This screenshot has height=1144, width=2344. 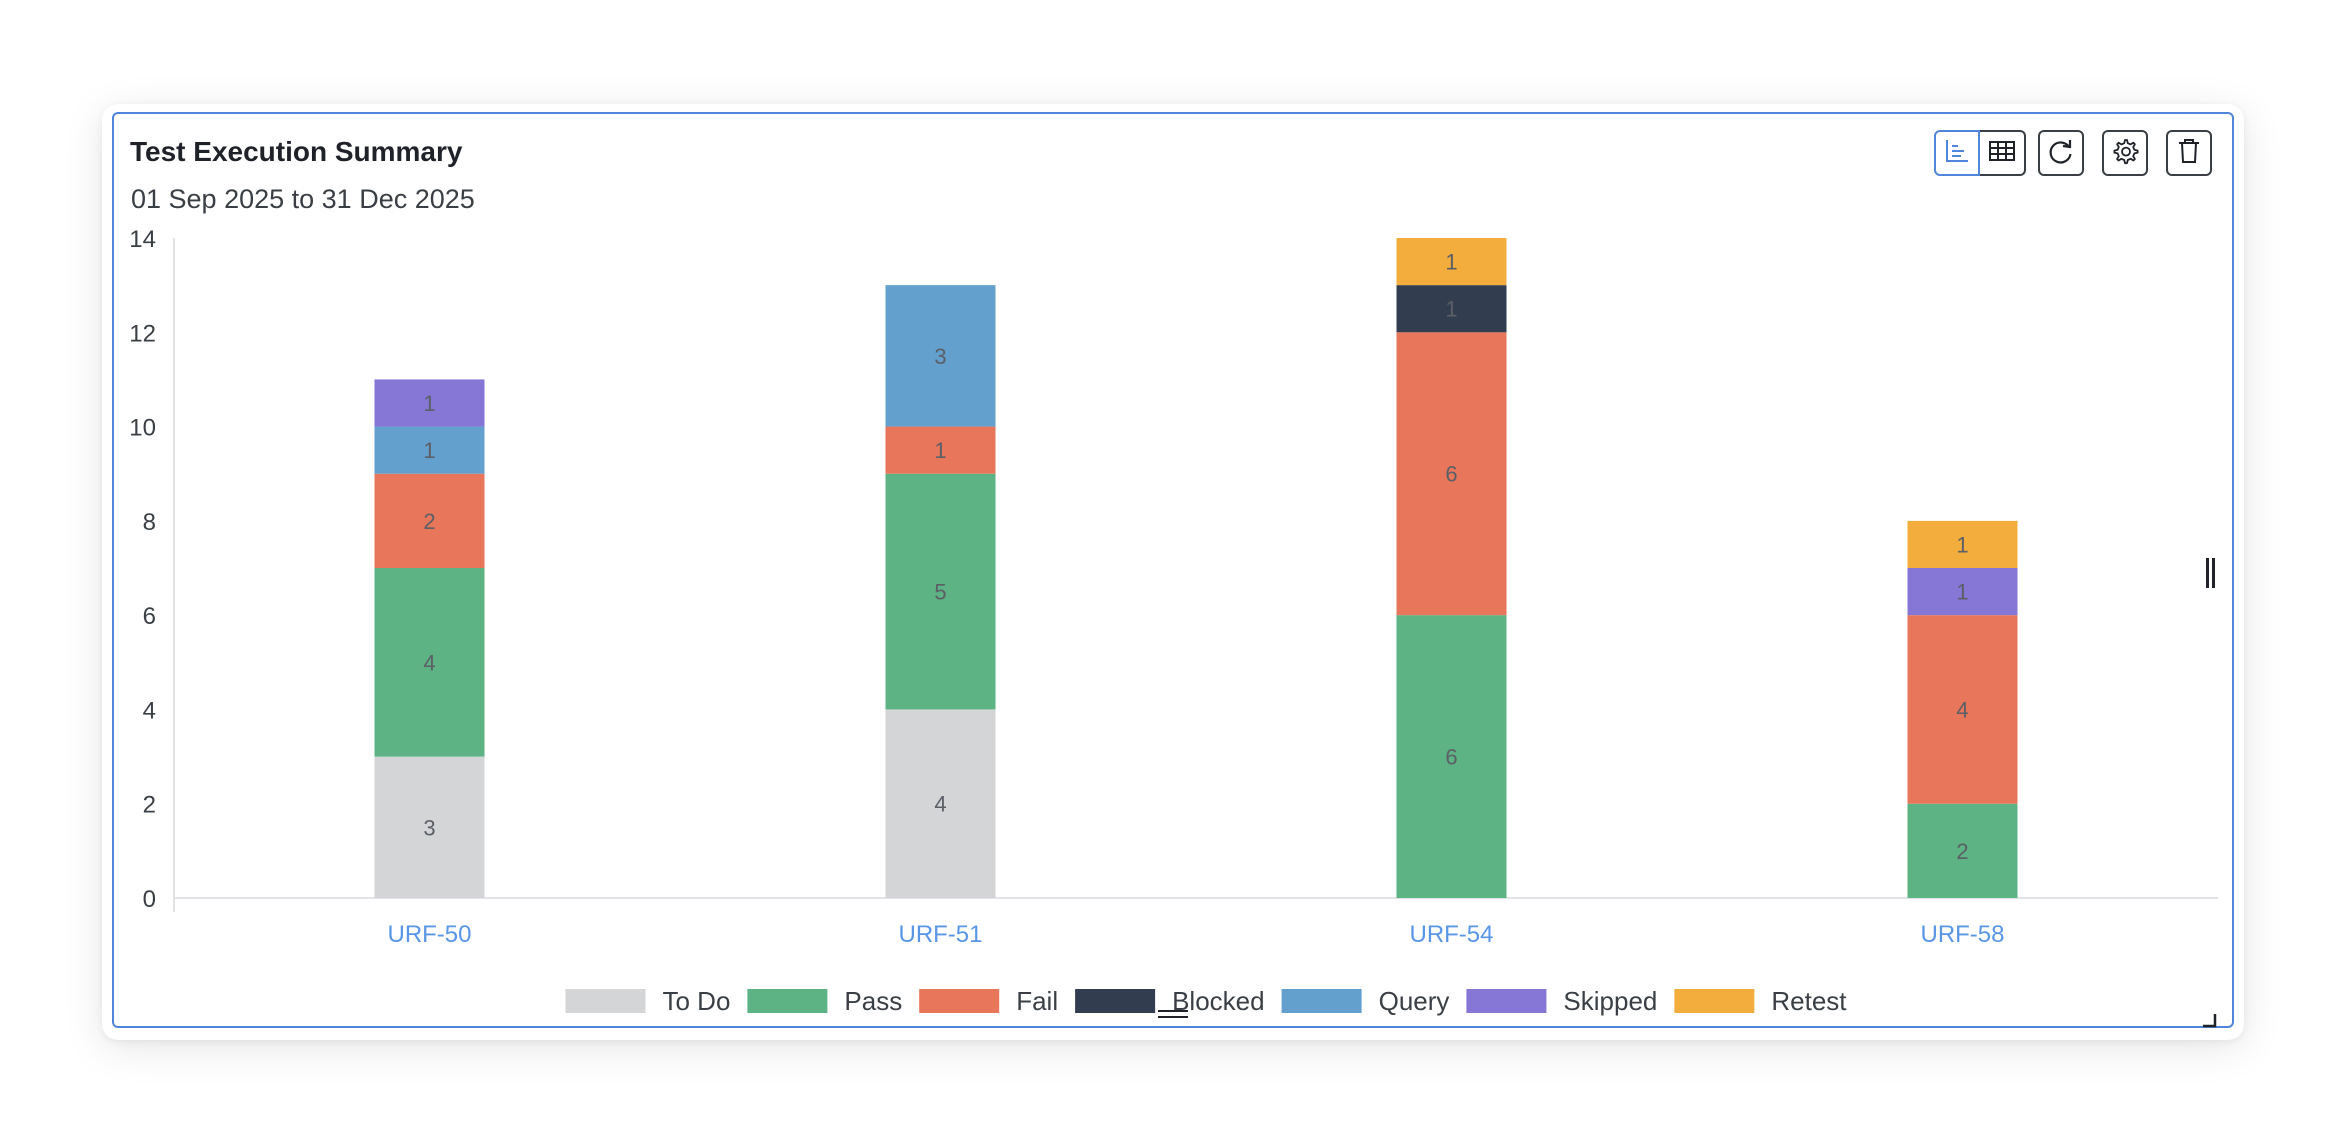 What do you see at coordinates (149, 616) in the screenshot?
I see `y-tick-label: 6` at bounding box center [149, 616].